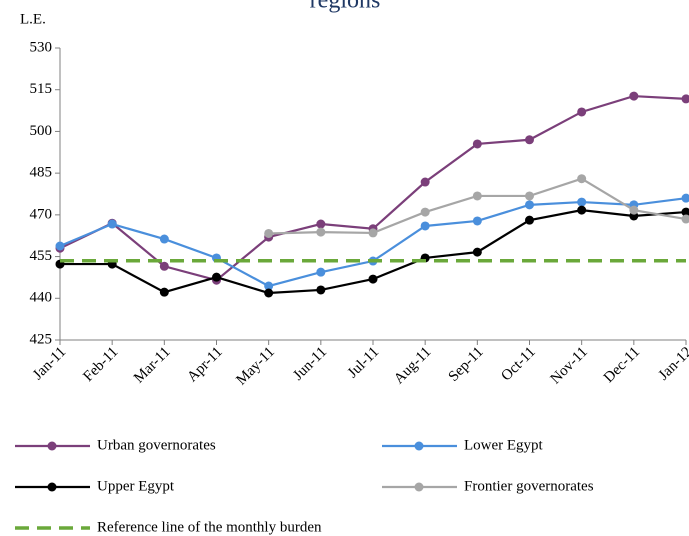  What do you see at coordinates (41, 173) in the screenshot?
I see `y-tick-label: 485` at bounding box center [41, 173].